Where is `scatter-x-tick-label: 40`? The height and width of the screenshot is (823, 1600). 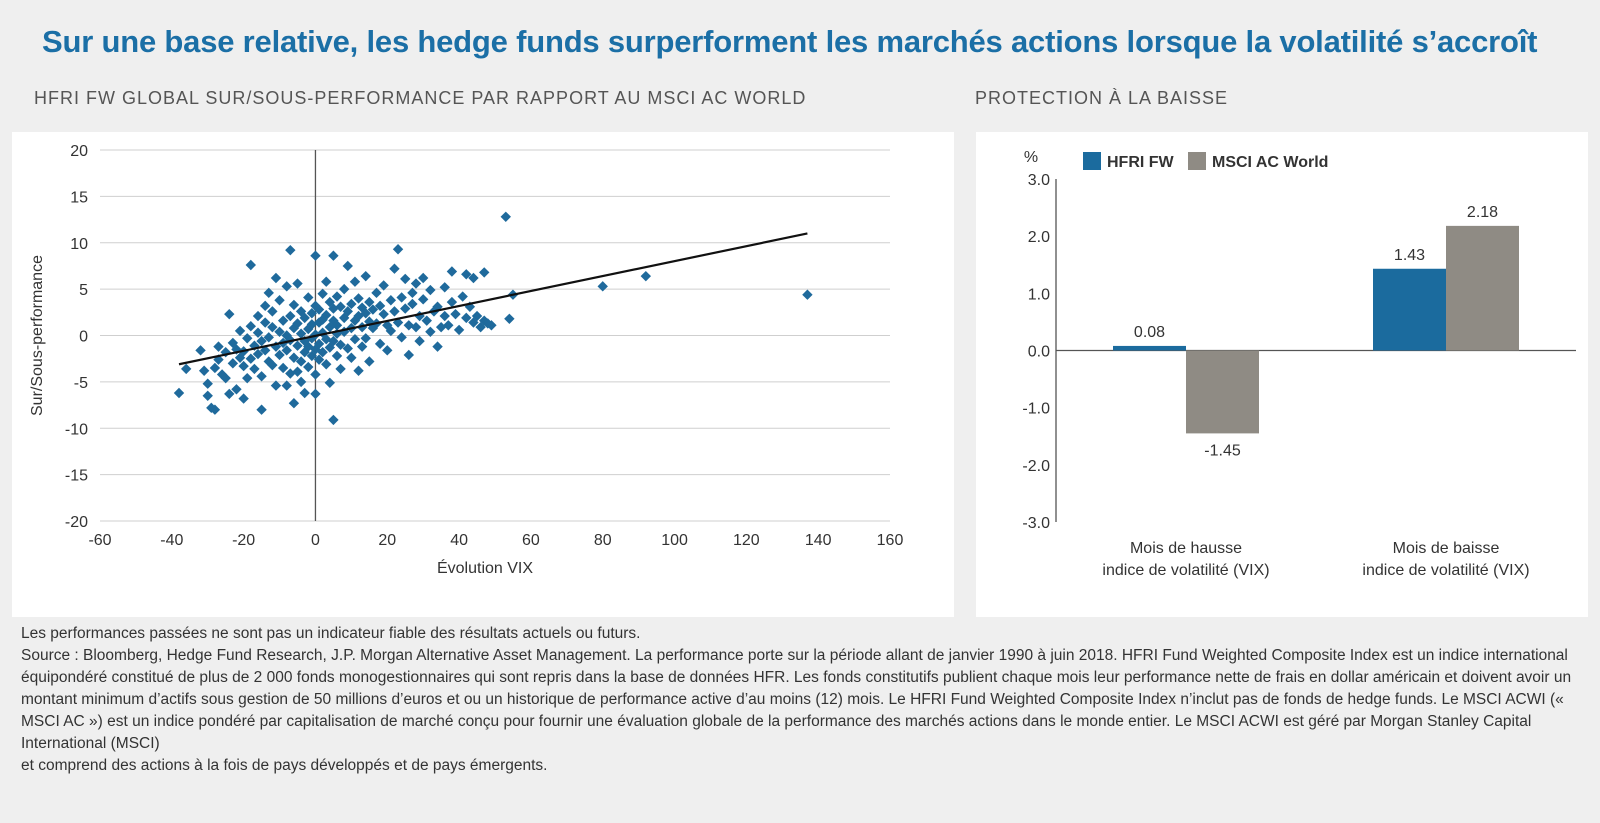
scatter-x-tick-label: 40 is located at coordinates (459, 540).